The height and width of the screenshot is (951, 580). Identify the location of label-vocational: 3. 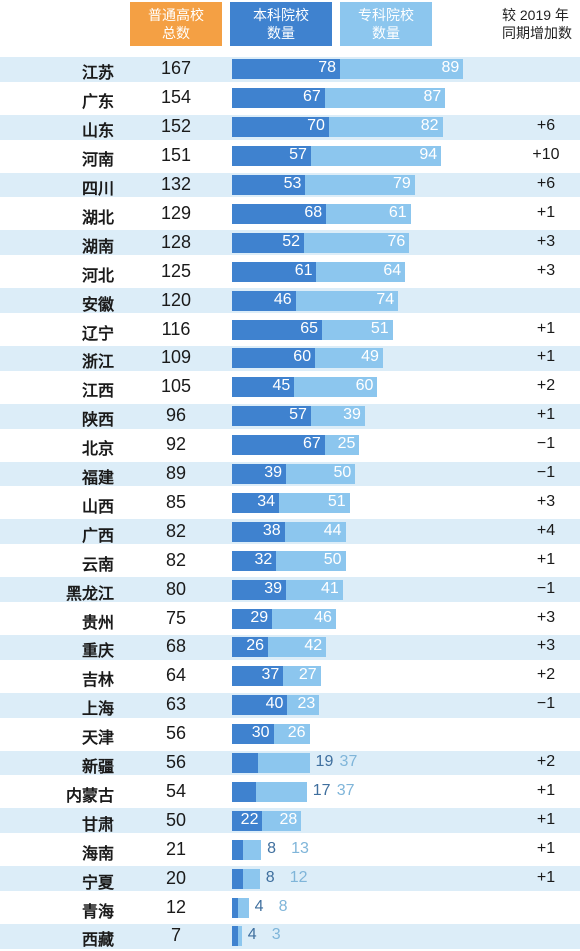
(276, 935).